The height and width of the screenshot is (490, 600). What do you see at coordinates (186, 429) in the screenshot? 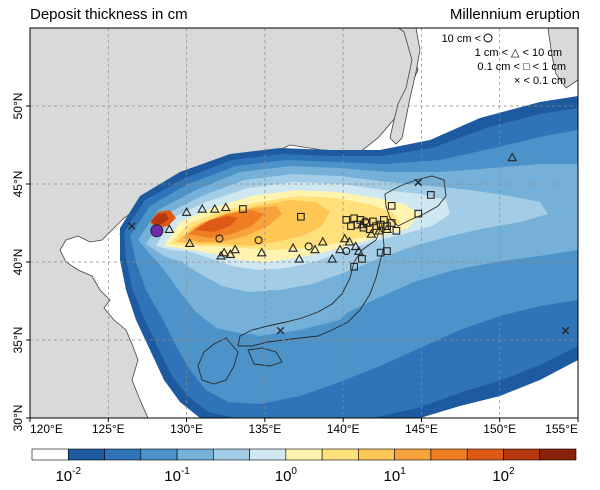
I see `lon-tick-label: 130°E` at bounding box center [186, 429].